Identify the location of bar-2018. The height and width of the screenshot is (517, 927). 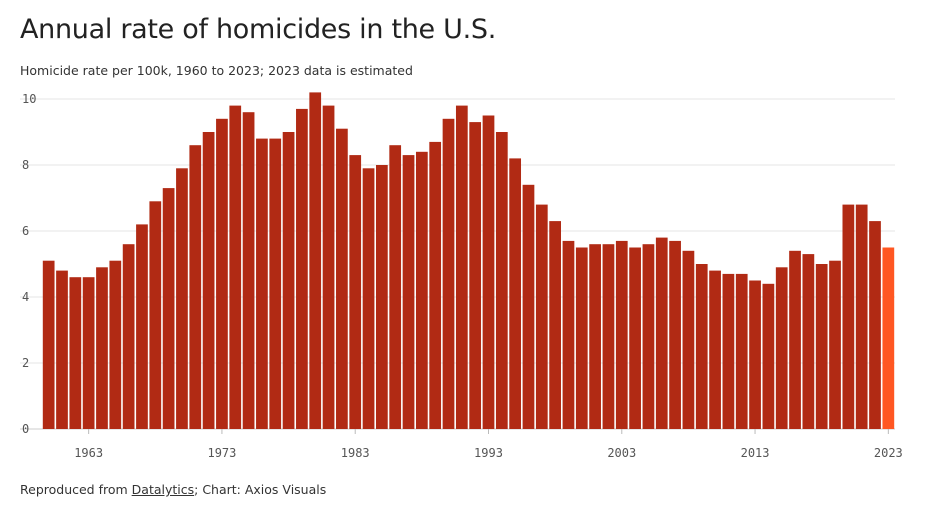
(821, 346).